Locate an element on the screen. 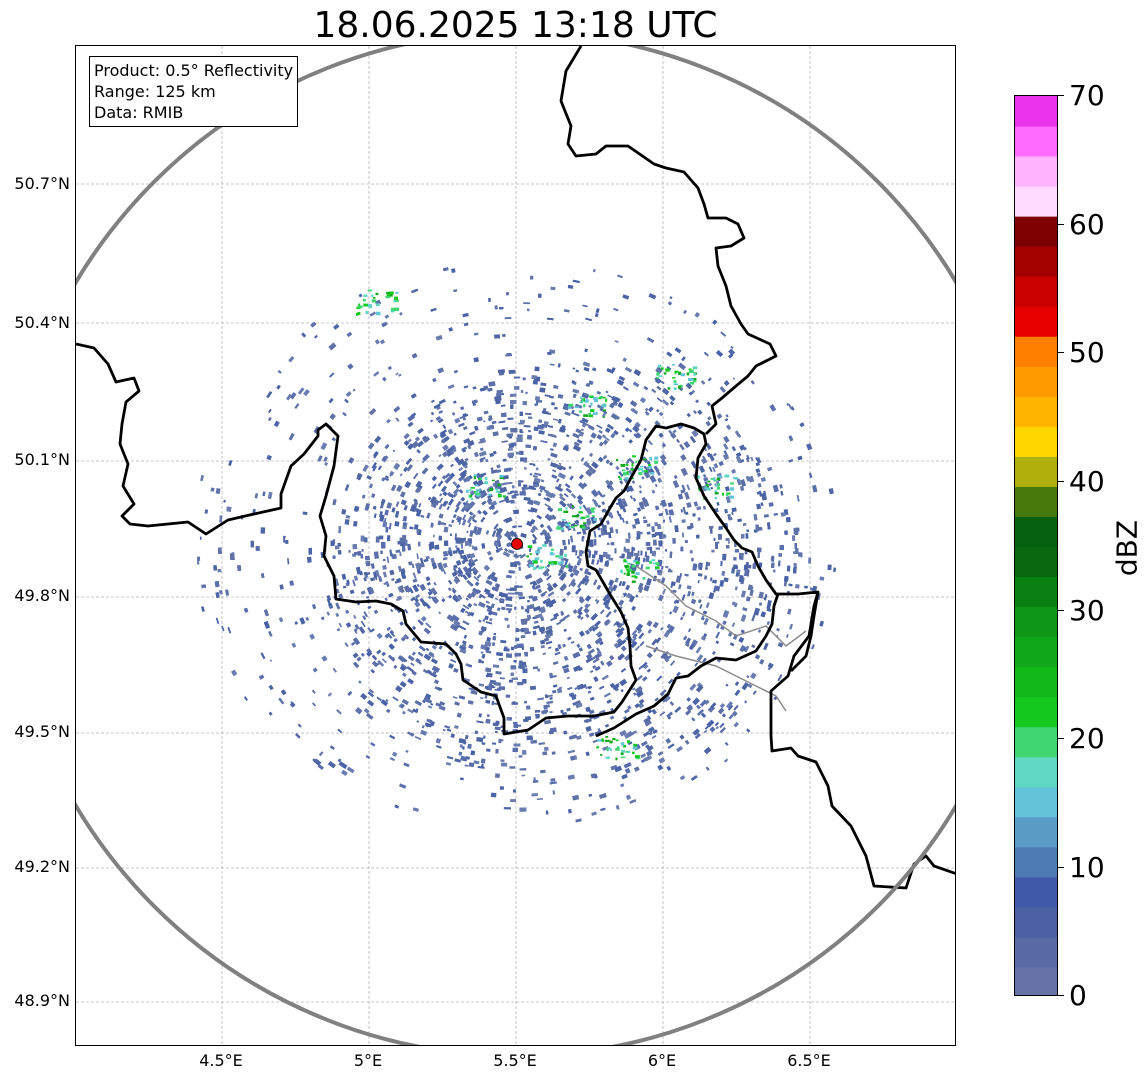 The height and width of the screenshot is (1081, 1148). lon-tick-label: 5°E is located at coordinates (368, 1060).